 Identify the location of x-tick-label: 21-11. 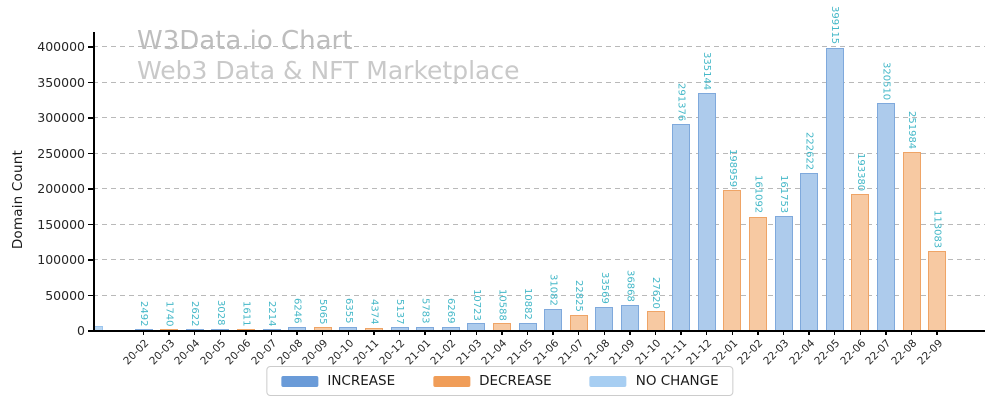
(673, 352).